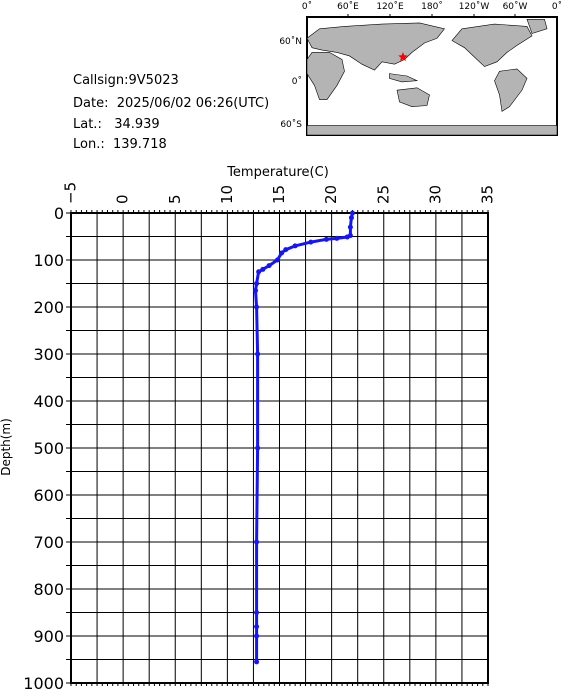 This screenshot has width=564, height=690. I want to click on y-tick-label: 200, so click(48, 307).